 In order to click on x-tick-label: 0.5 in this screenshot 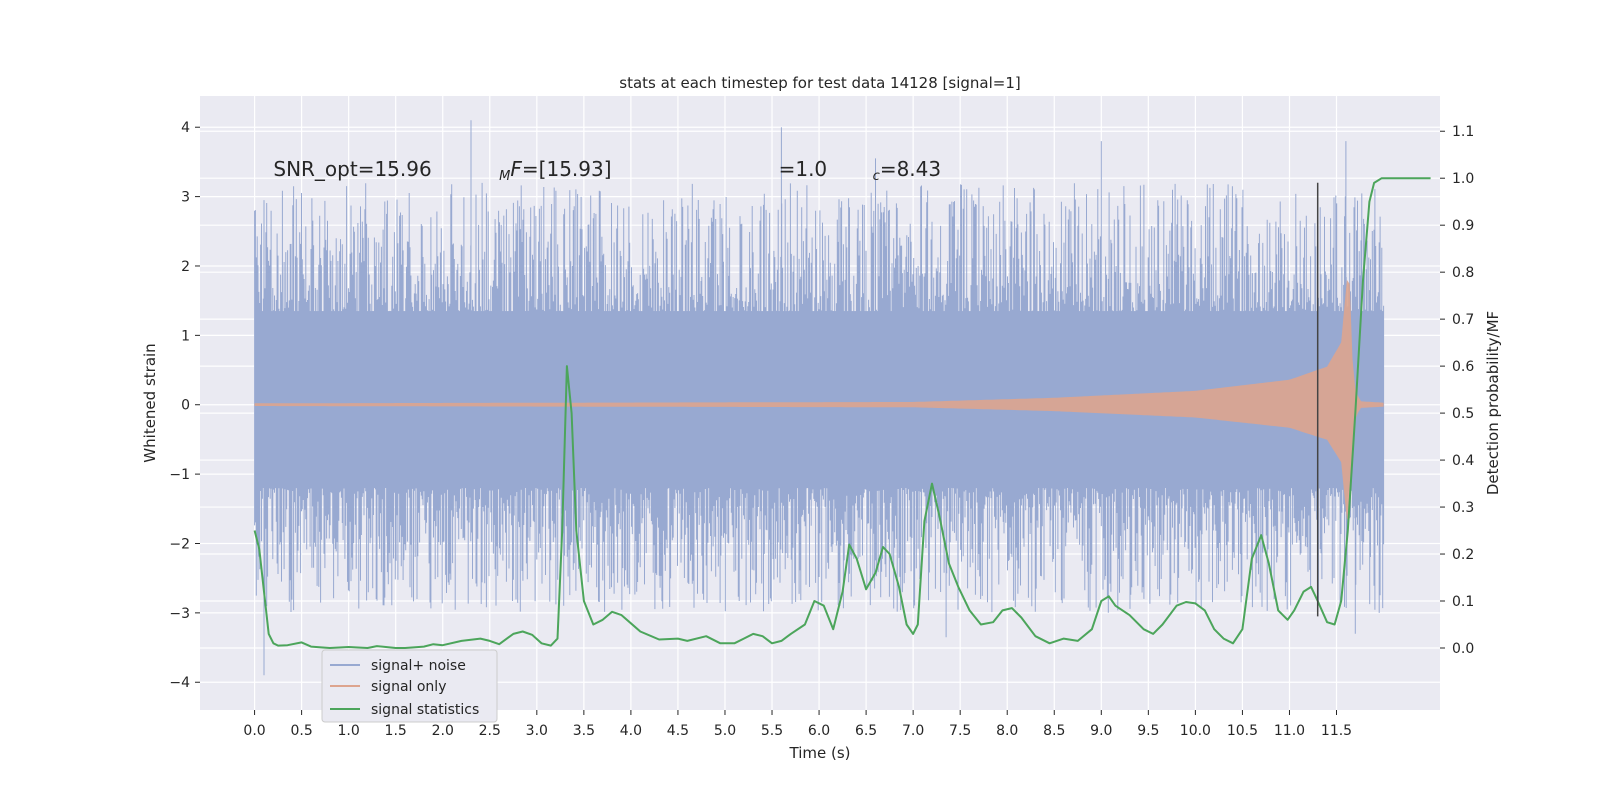, I will do `click(301, 731)`.